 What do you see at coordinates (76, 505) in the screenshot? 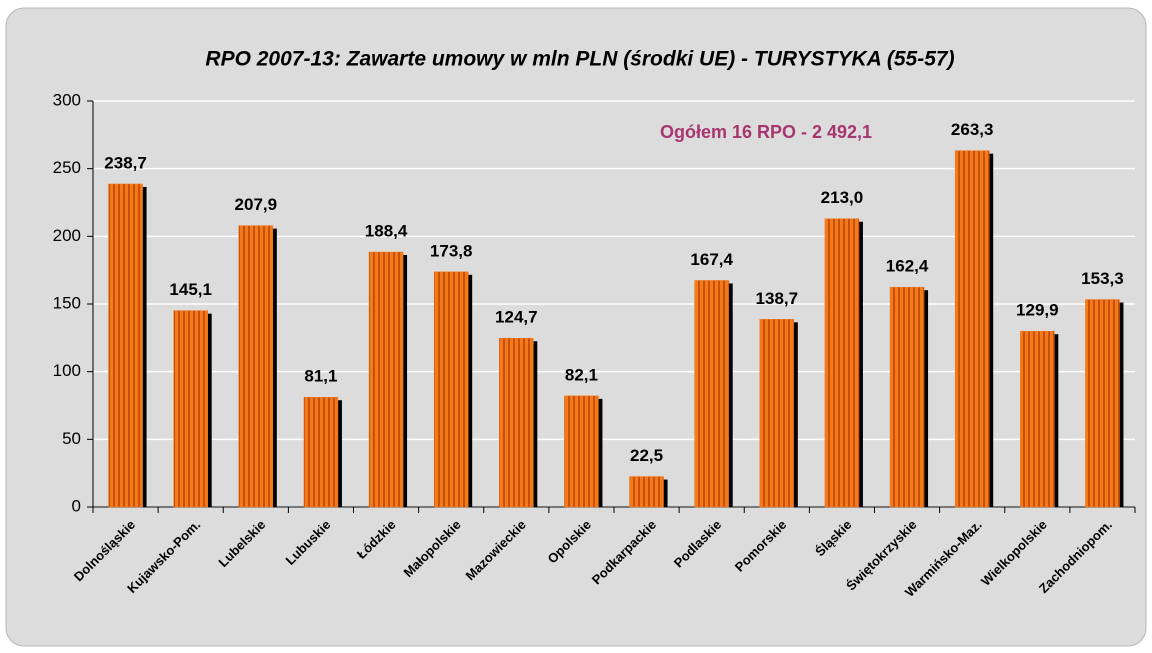
I see `y-tick-label: 0` at bounding box center [76, 505].